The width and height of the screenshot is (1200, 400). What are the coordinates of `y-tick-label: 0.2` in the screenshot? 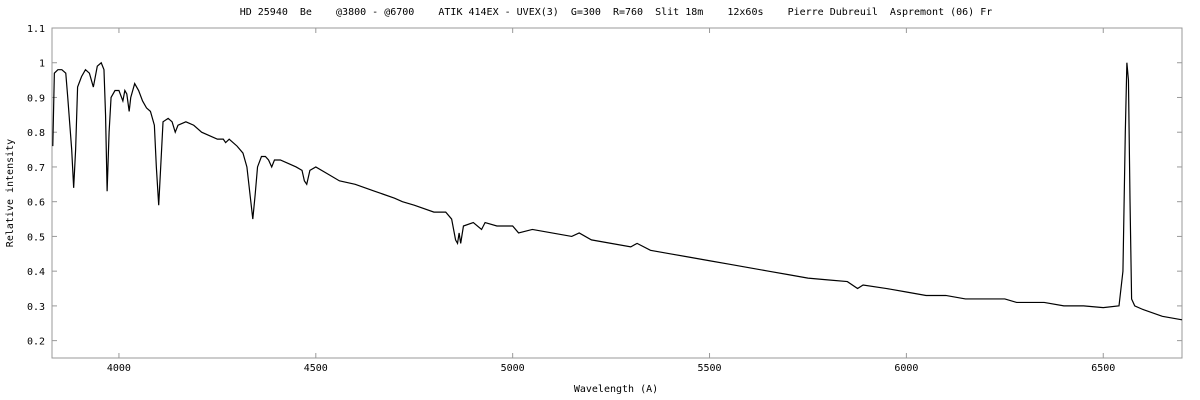 It's located at (36, 342).